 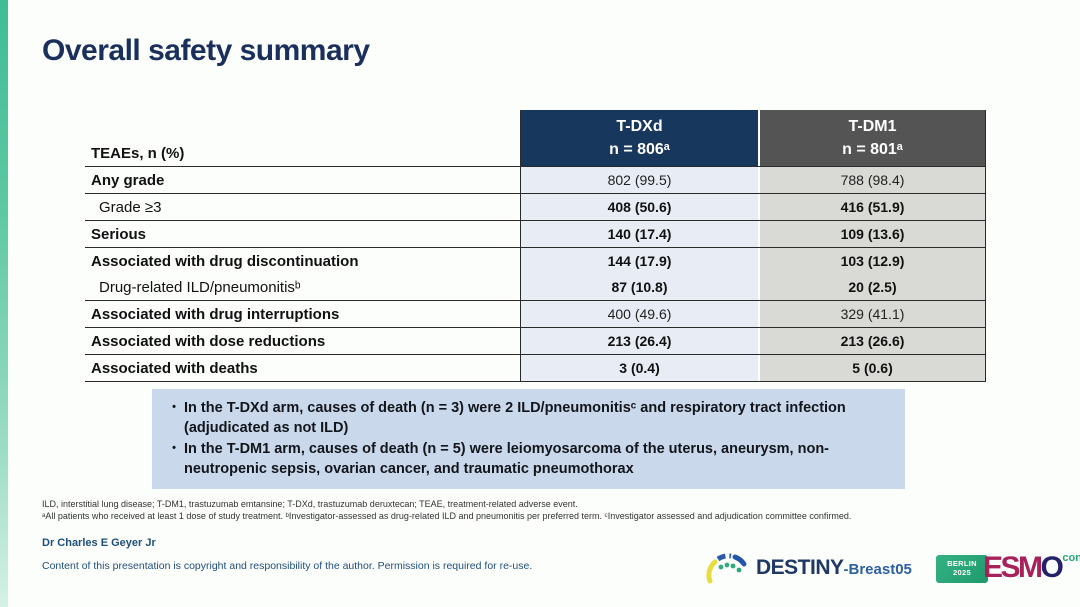 I want to click on esmo-letter-o: O, so click(x=1052, y=567).